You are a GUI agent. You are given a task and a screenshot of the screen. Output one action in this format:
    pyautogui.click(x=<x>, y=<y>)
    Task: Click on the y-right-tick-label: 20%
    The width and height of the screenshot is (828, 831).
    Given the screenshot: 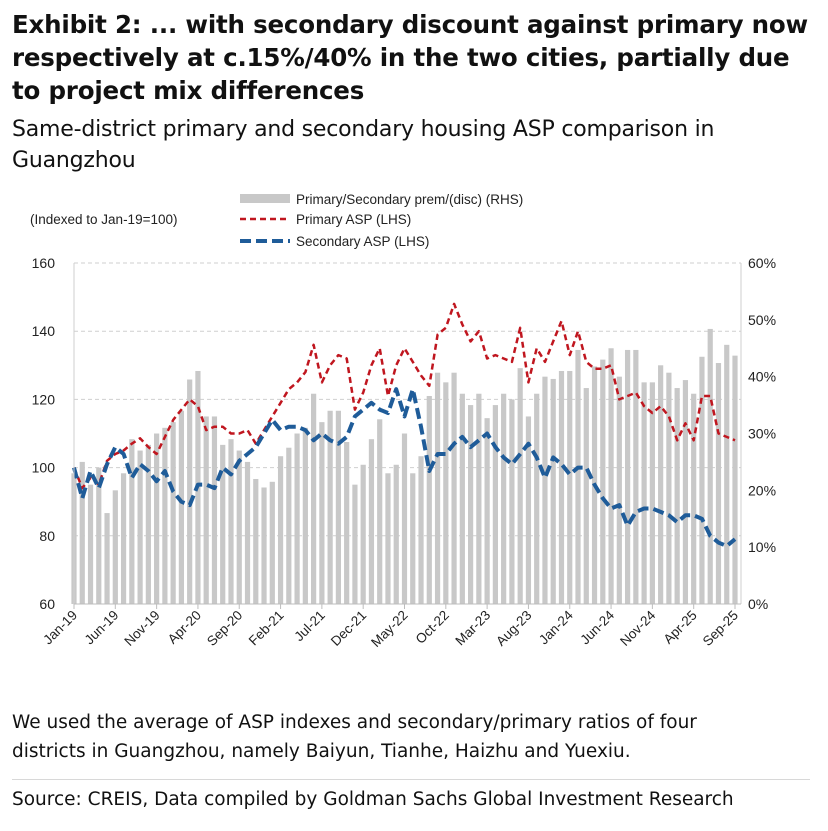 What is the action you would take?
    pyautogui.click(x=762, y=490)
    